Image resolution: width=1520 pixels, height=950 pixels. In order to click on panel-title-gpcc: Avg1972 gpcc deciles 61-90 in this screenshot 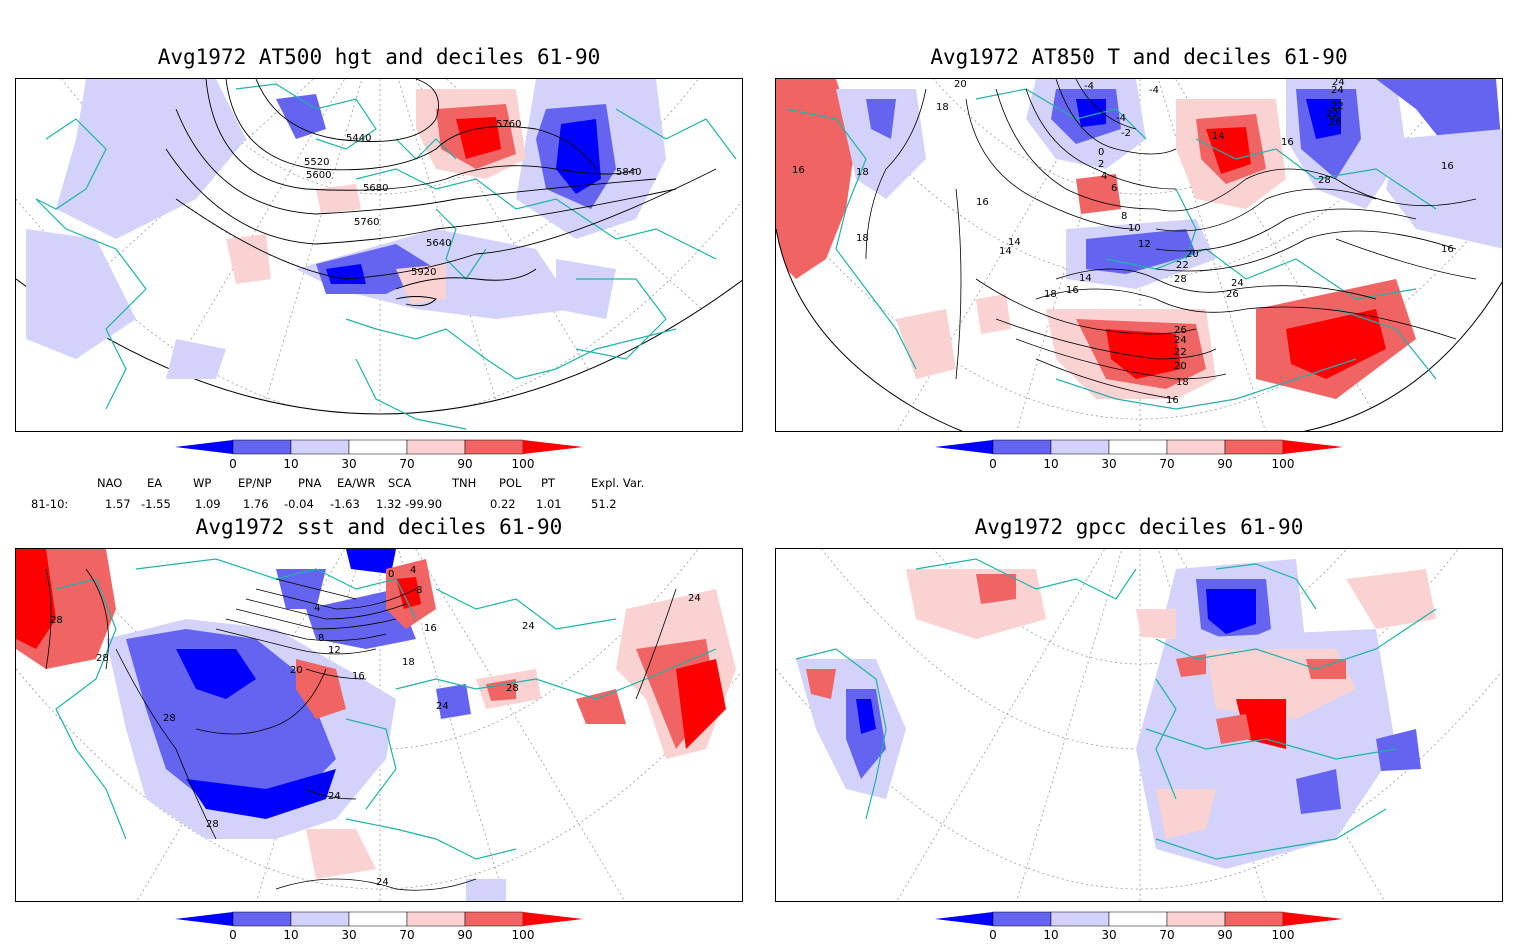, I will do `click(1139, 527)`.